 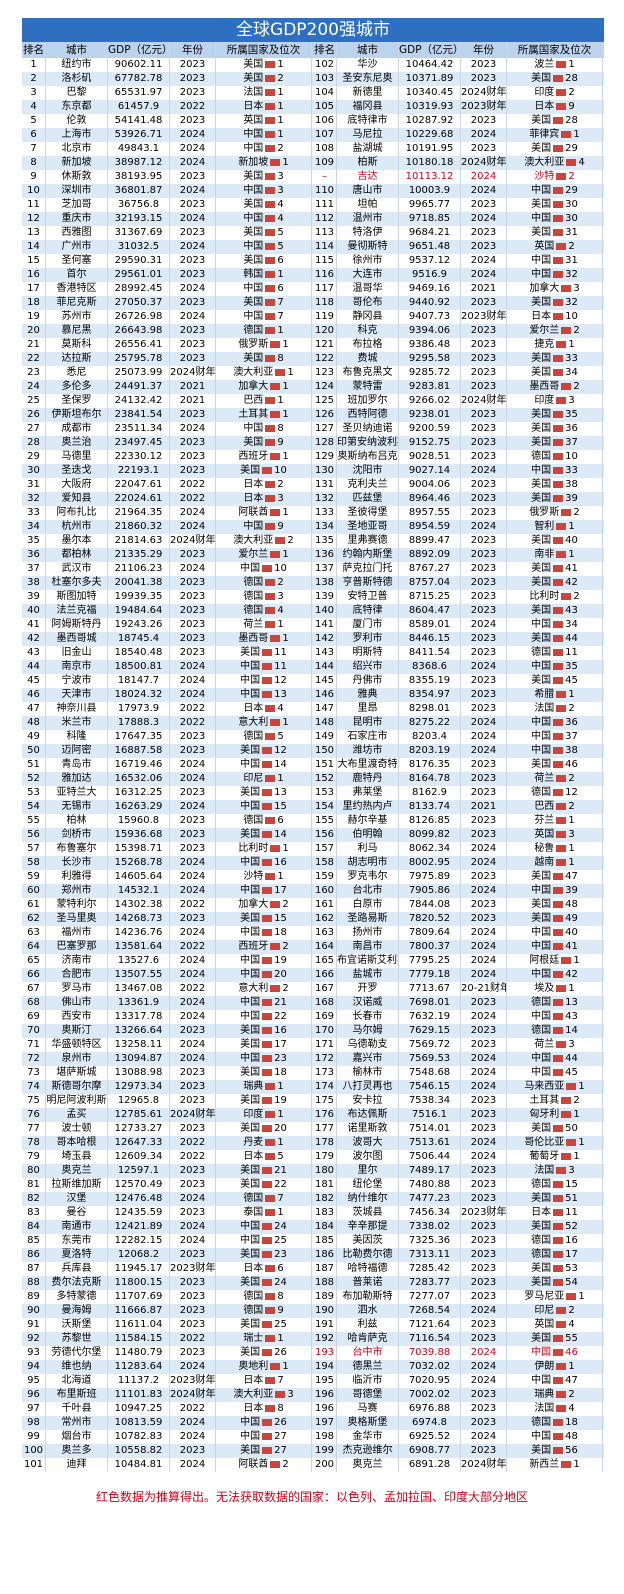 I want to click on city-cell: 静冈县, so click(x=368, y=317).